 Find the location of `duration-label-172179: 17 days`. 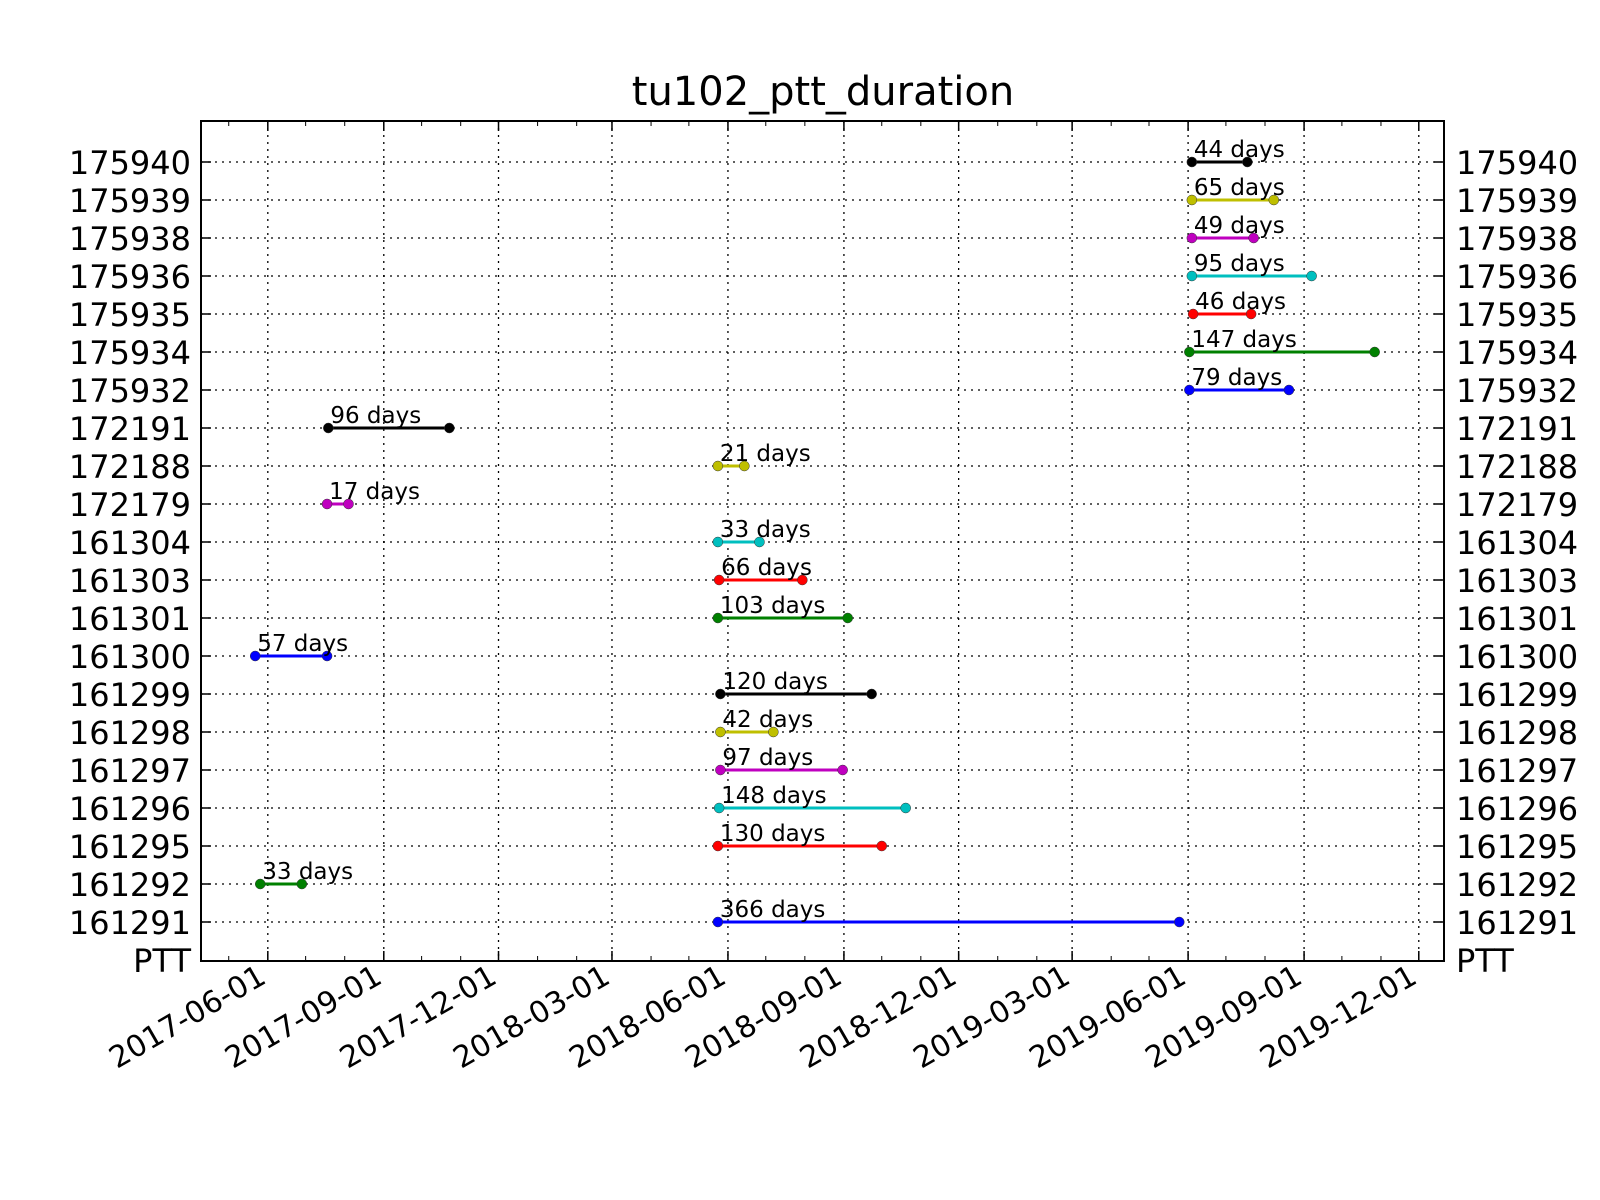

duration-label-172179: 17 days is located at coordinates (374, 492).